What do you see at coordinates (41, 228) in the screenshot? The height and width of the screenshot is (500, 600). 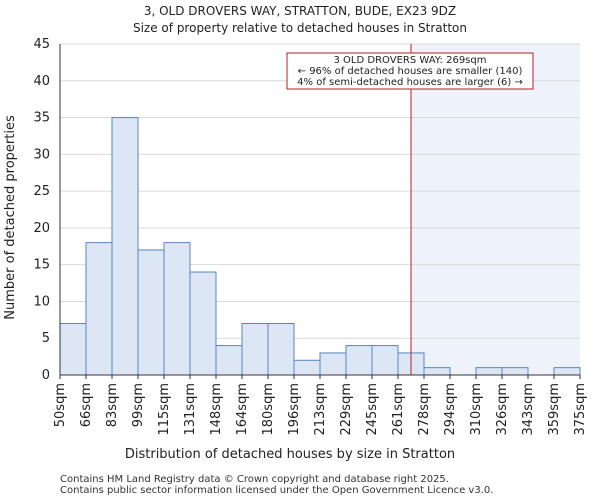 I see `y-tick-label: 20` at bounding box center [41, 228].